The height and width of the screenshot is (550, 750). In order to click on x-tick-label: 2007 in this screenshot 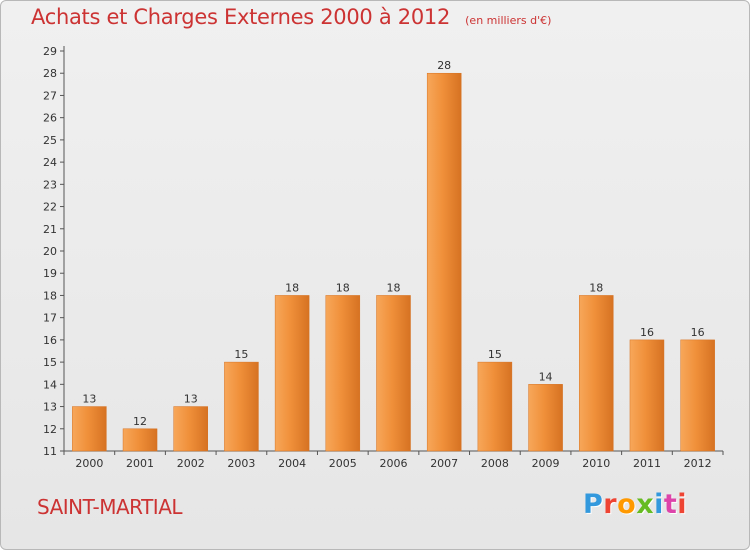, I will do `click(444, 463)`.